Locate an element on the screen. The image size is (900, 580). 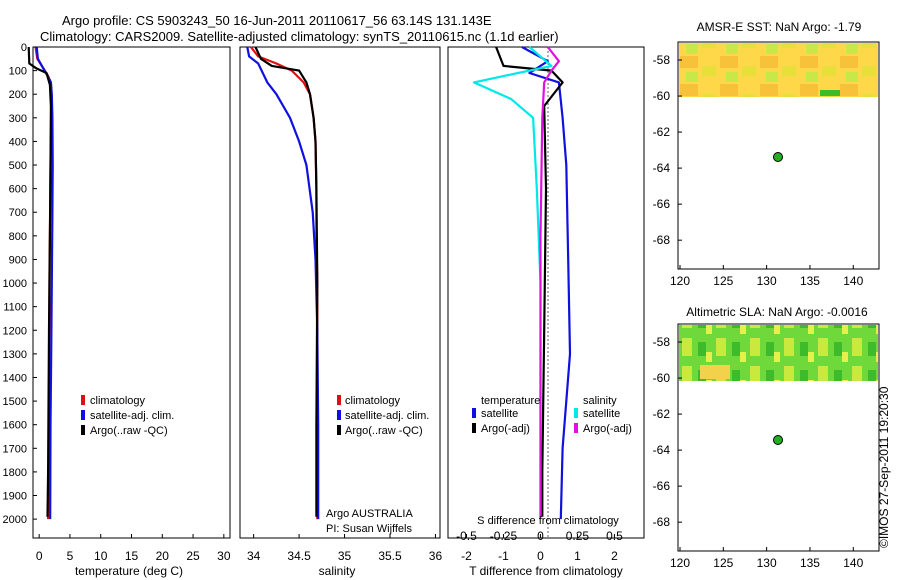
x-tick-label: 34 is located at coordinates (254, 556).